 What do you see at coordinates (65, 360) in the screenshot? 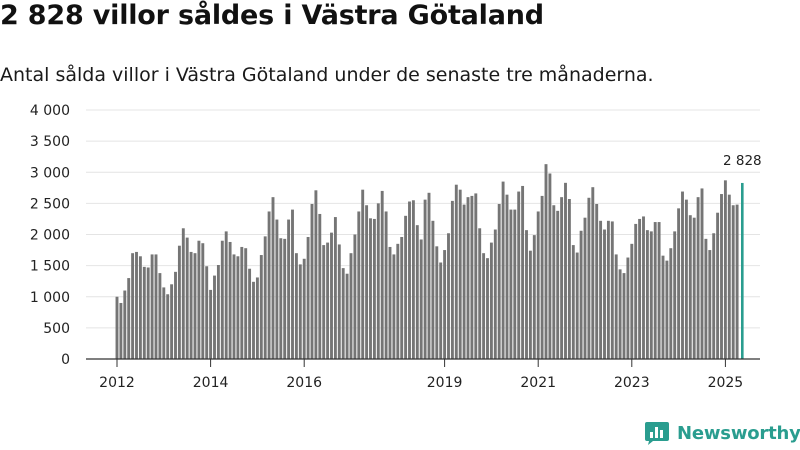
I see `y-tick-label: 0` at bounding box center [65, 360].